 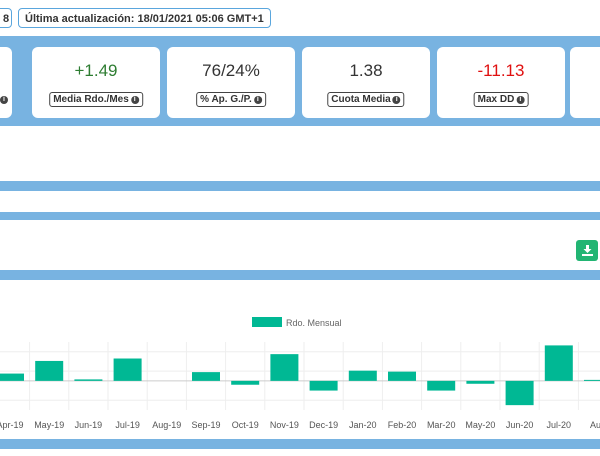 I want to click on x-tick-label: Jun-20, so click(x=520, y=425).